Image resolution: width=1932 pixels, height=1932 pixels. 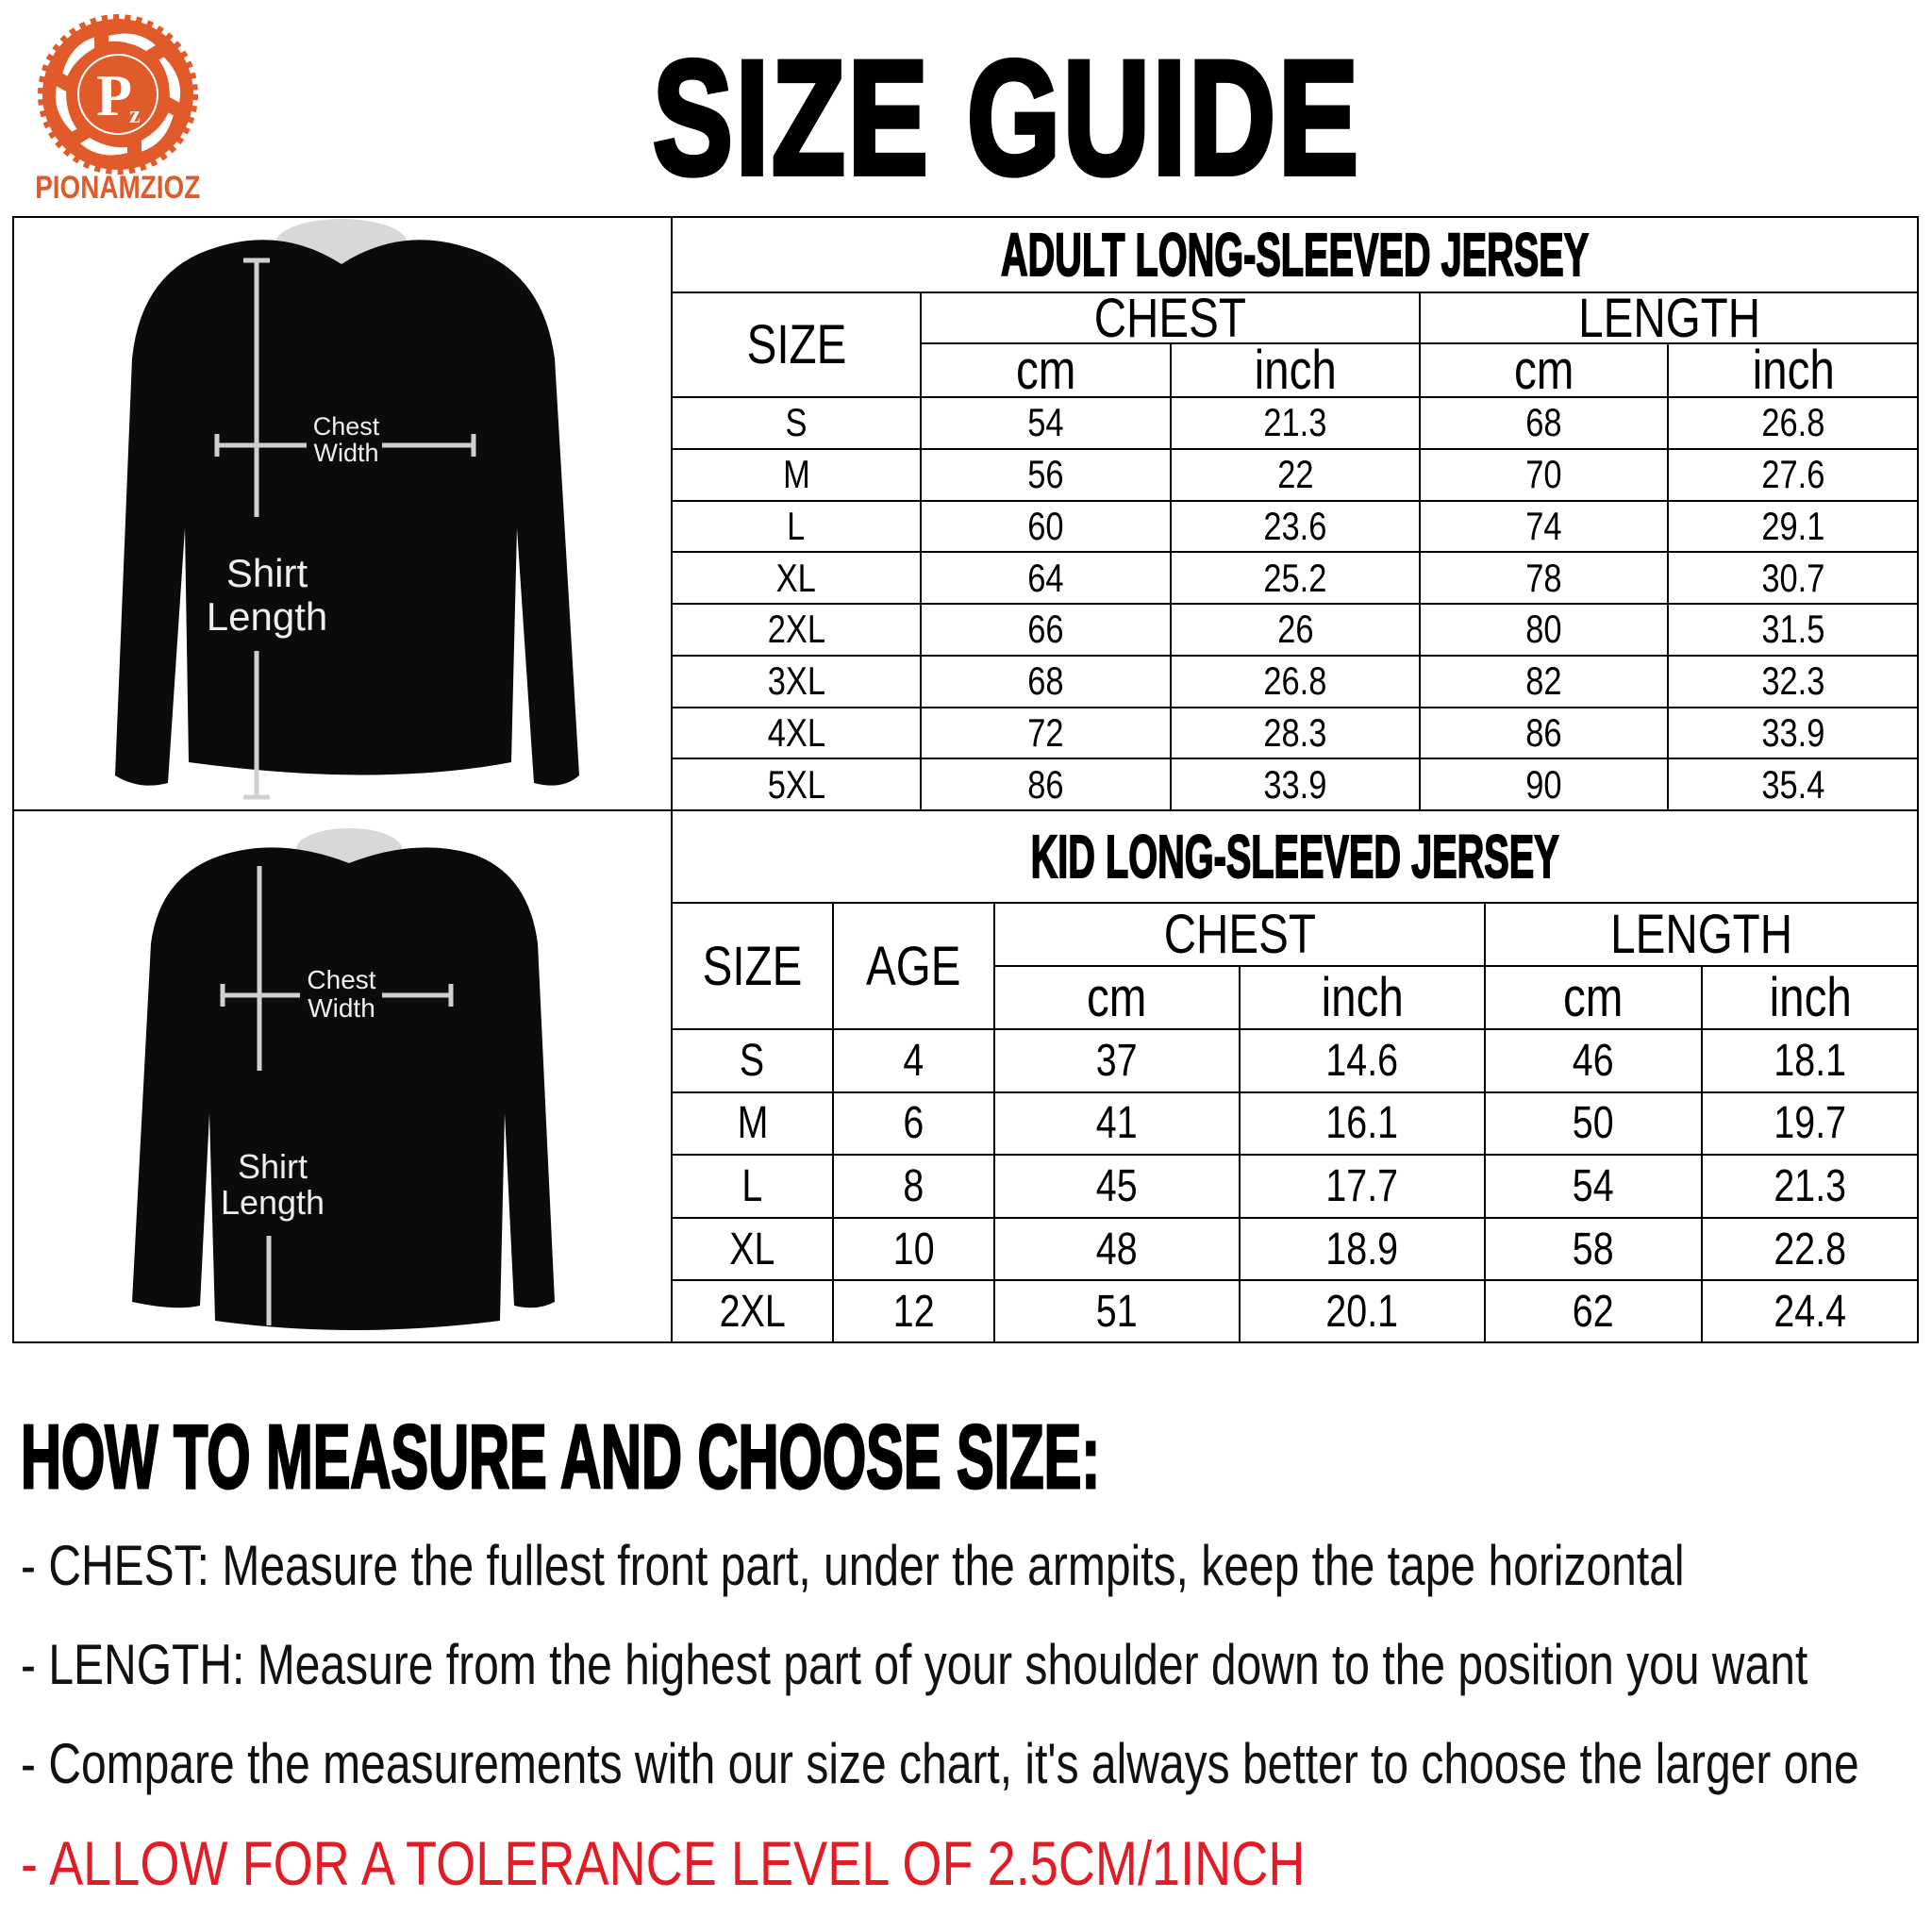 I want to click on kid-cell: 19.7, so click(x=1811, y=1123).